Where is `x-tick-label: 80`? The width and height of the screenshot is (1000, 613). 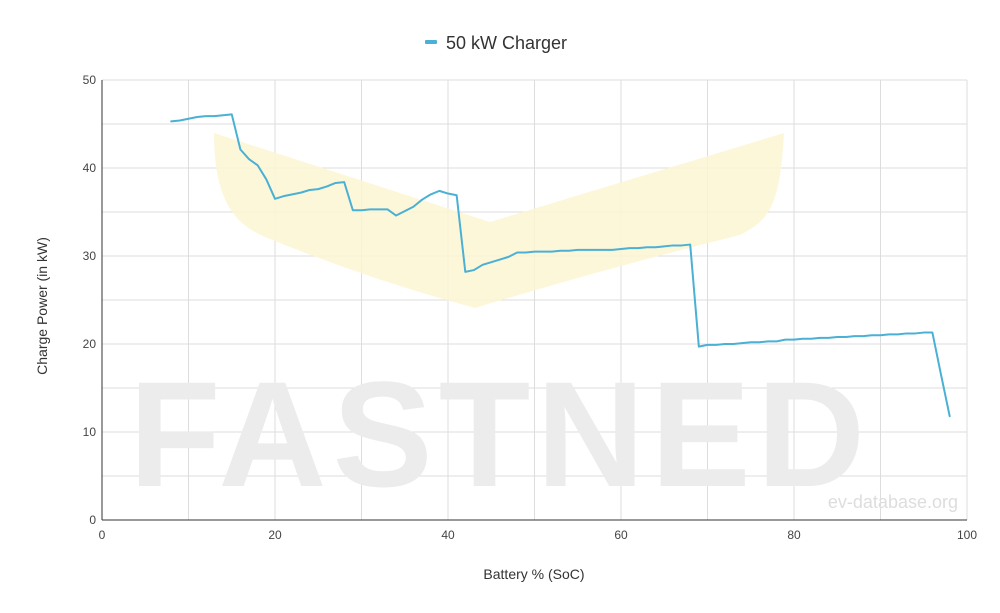
x-tick-label: 80 is located at coordinates (794, 535).